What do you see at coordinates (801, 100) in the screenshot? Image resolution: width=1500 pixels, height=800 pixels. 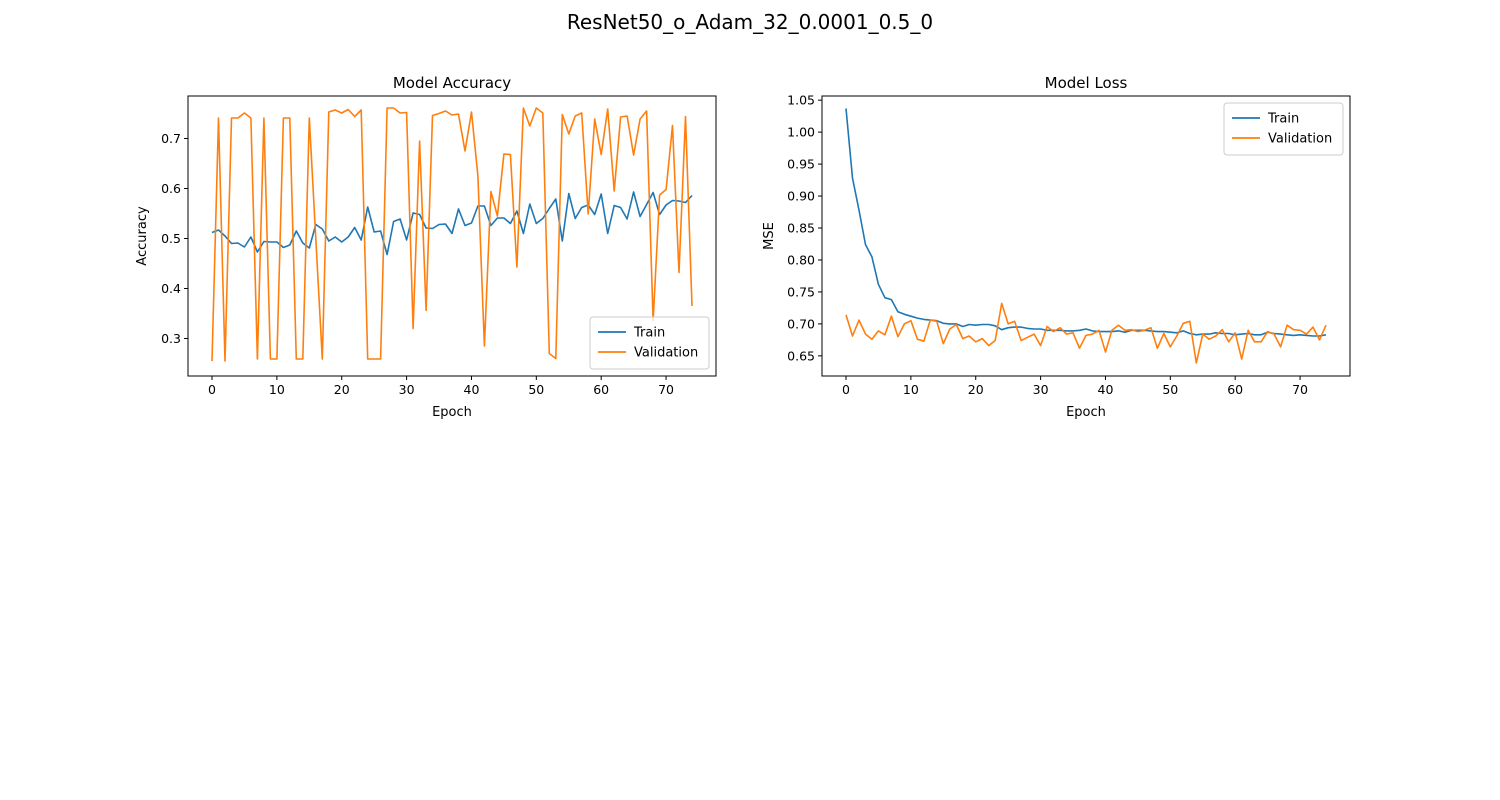 I see `y-tick-label: 1.05` at bounding box center [801, 100].